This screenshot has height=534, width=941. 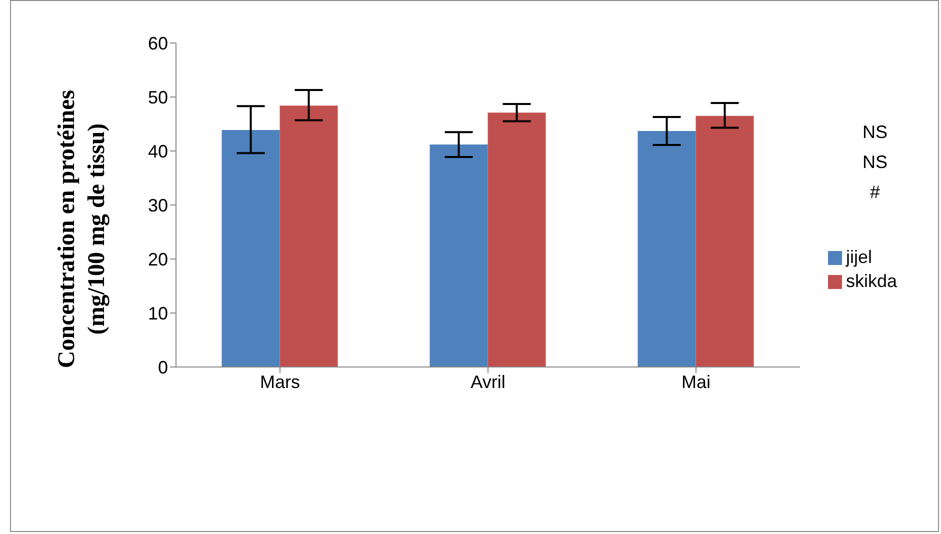 What do you see at coordinates (158, 205) in the screenshot?
I see `y-tick-label: 30` at bounding box center [158, 205].